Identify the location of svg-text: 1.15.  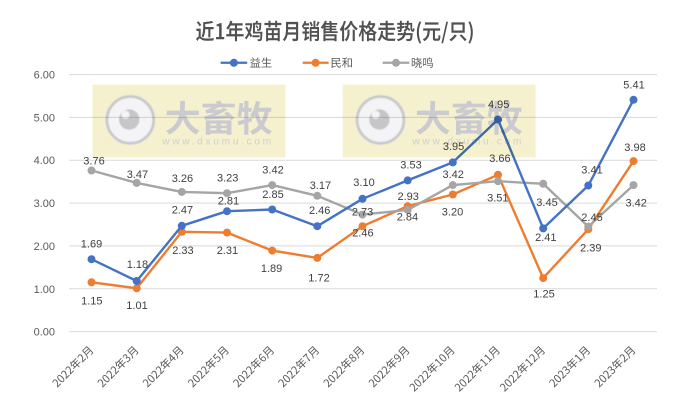
(91, 302).